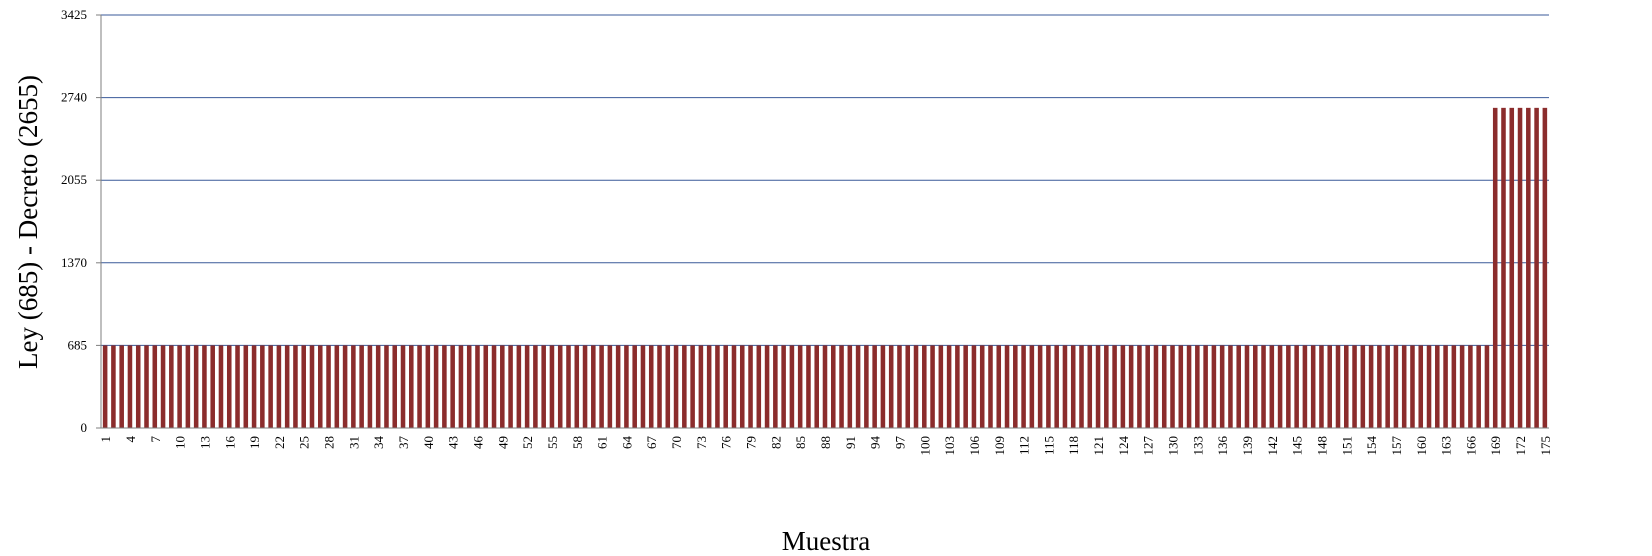 Image resolution: width=1652 pixels, height=556 pixels. I want to click on x-tick-label: 157, so click(1396, 446).